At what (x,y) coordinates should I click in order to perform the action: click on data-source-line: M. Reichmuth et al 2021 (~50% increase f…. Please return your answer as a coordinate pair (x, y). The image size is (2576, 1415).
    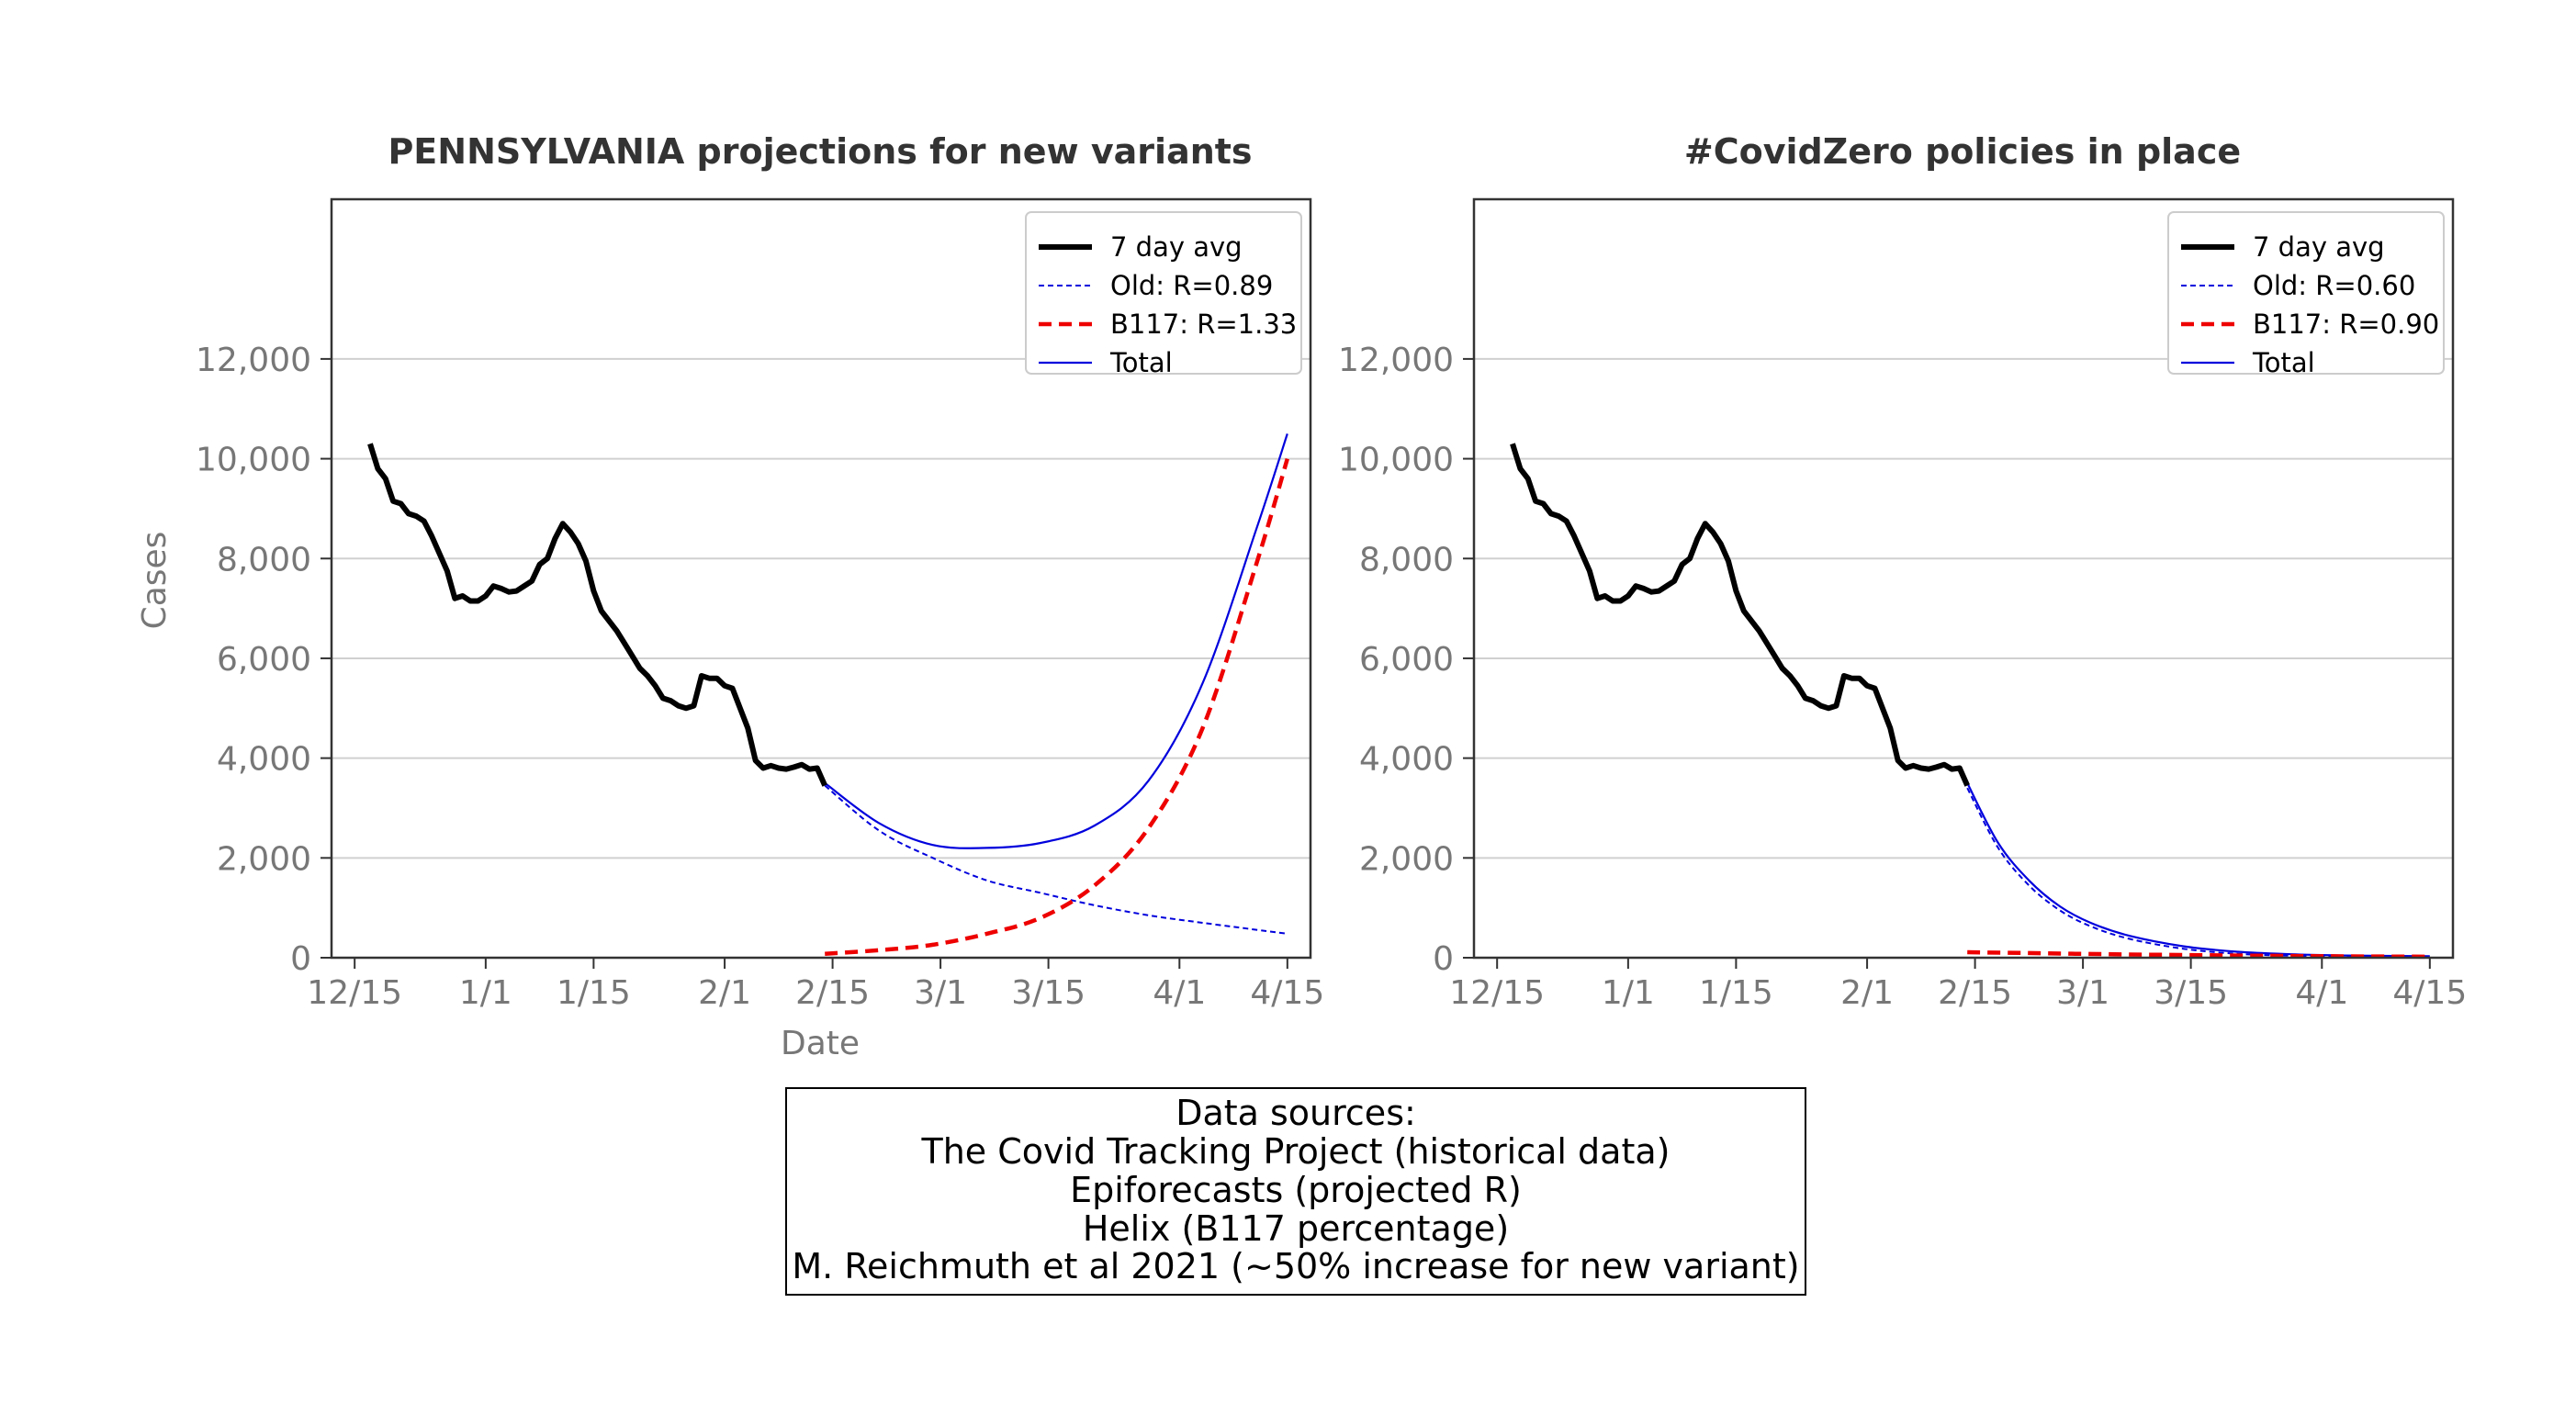
    Looking at the image, I should click on (1295, 1266).